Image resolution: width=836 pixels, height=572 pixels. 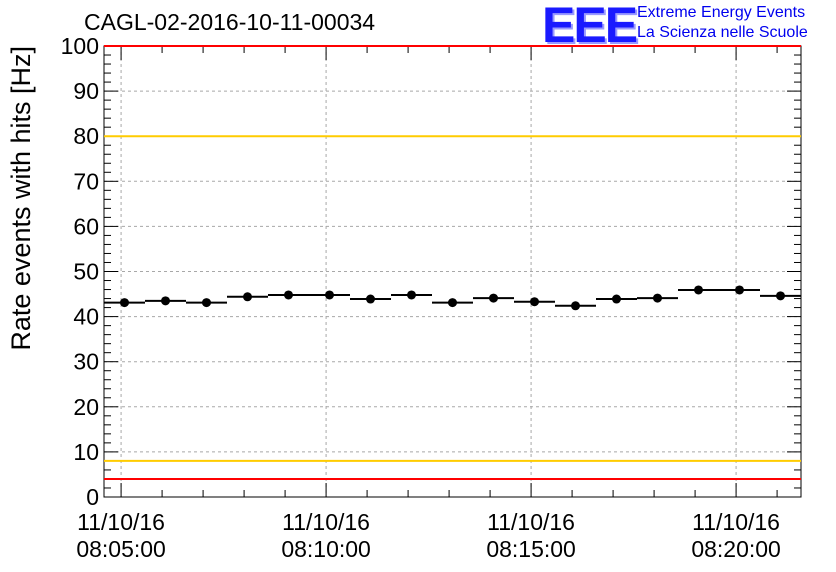 What do you see at coordinates (86, 226) in the screenshot?
I see `y-tick-label: 60` at bounding box center [86, 226].